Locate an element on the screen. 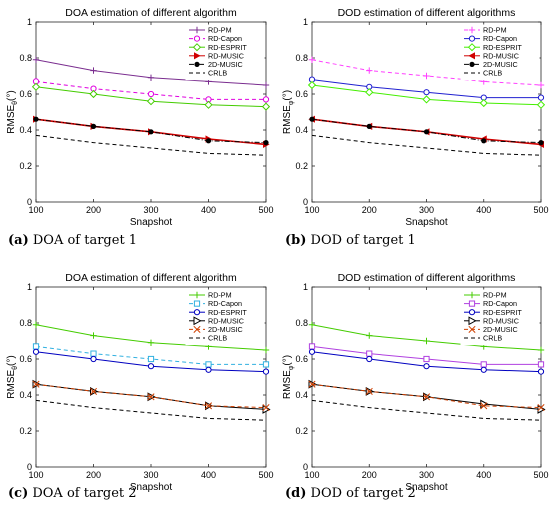 This screenshot has width=550, height=505. series-rd-capon is located at coordinates (426, 355).